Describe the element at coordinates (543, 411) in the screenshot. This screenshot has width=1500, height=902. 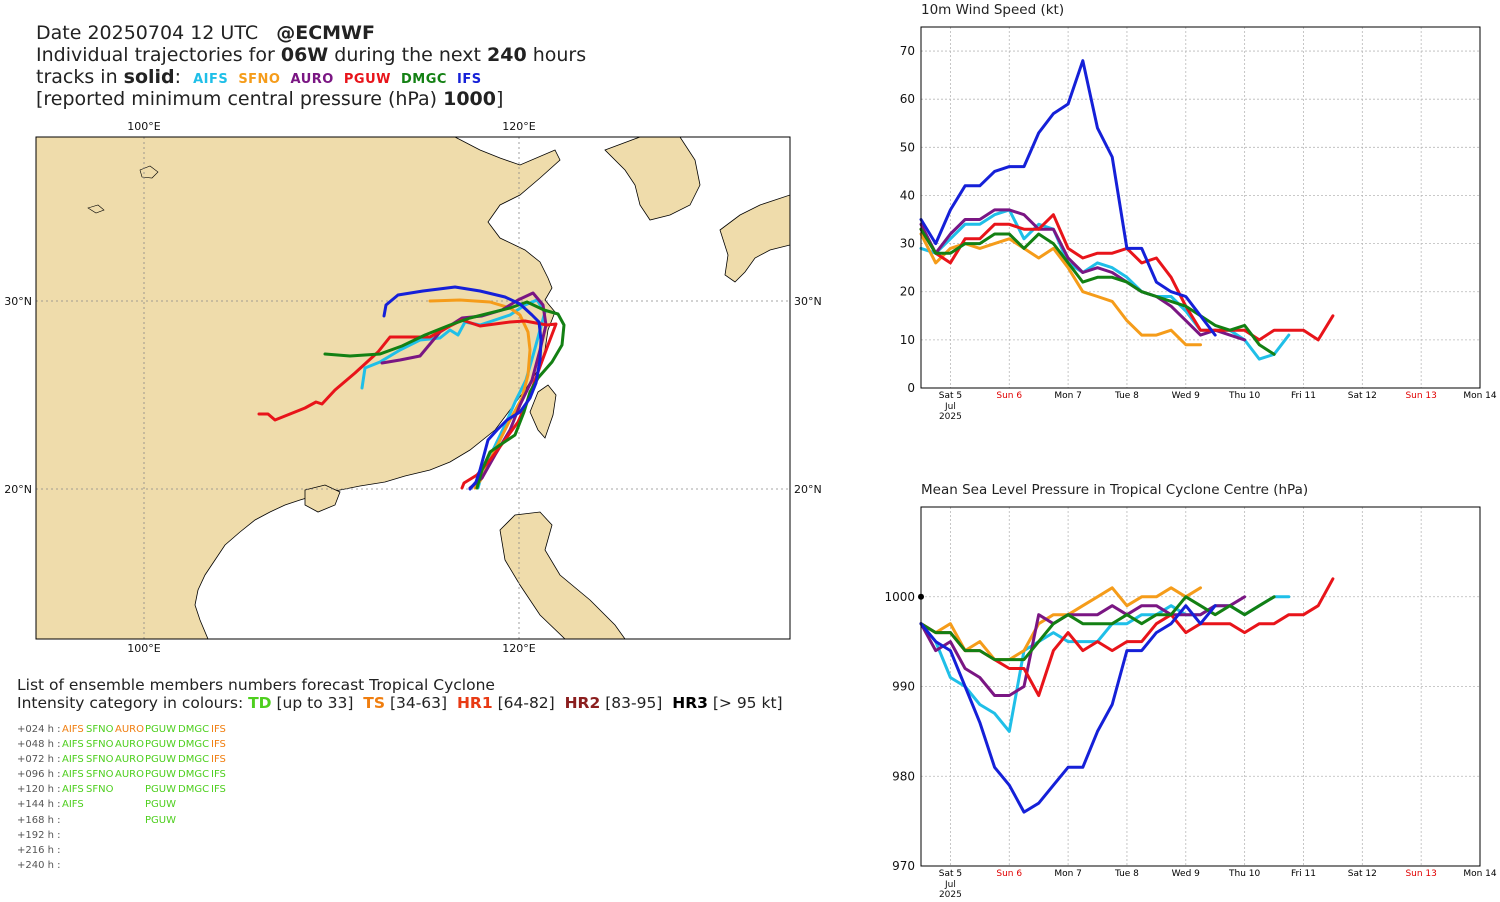
I see `map-land-taiwan` at that location.